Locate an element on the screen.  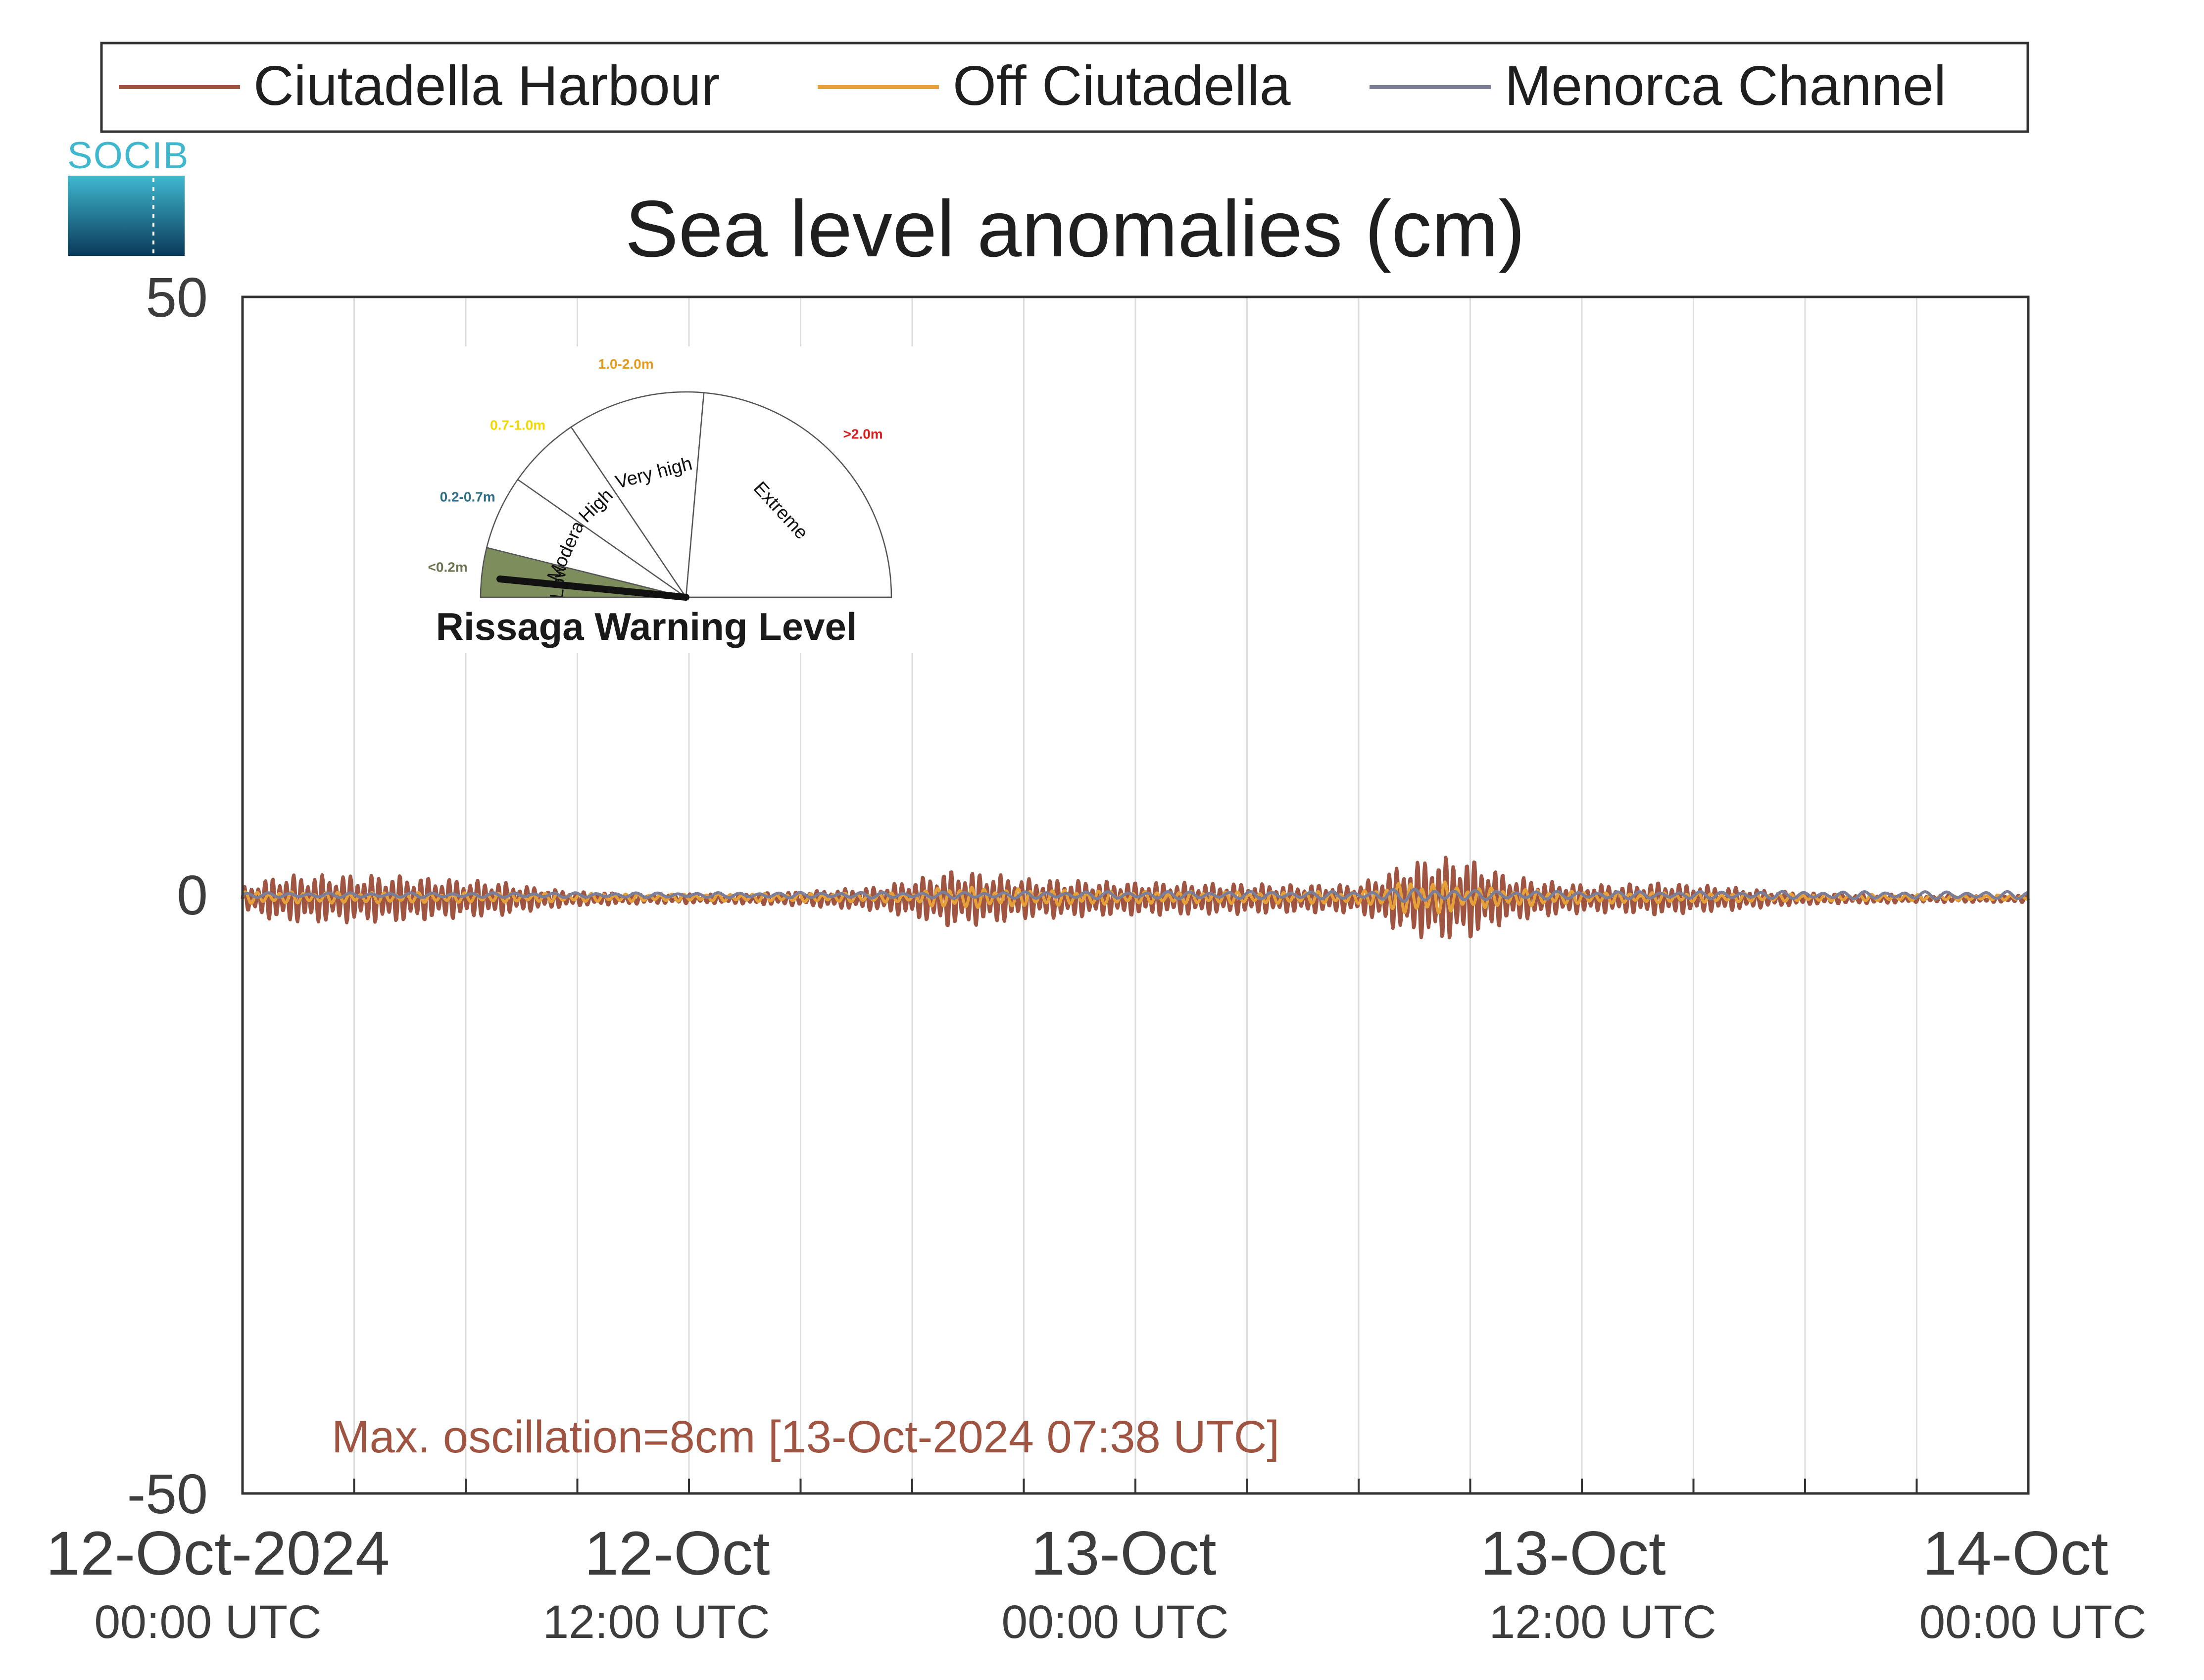
y-tick-label-bottom: -50 is located at coordinates (167, 1494).